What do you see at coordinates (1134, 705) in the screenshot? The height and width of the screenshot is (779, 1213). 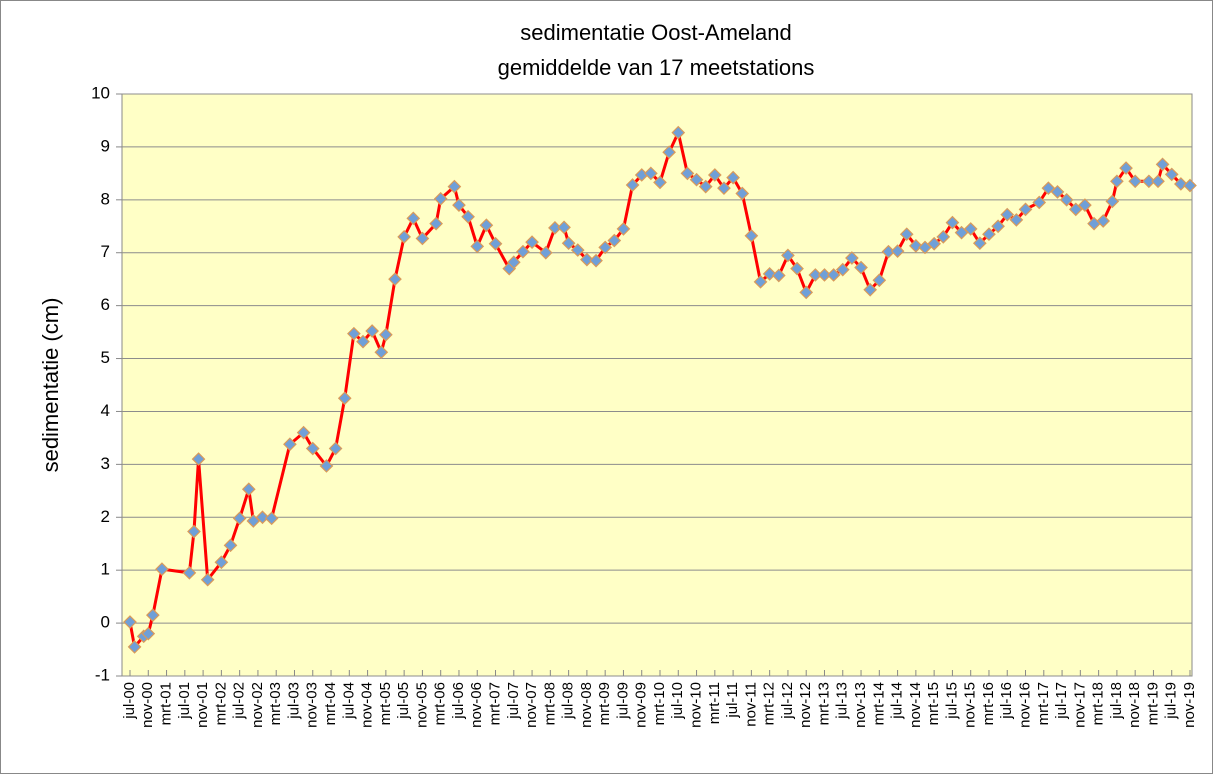 I see `x-tick-label: nov-18` at bounding box center [1134, 705].